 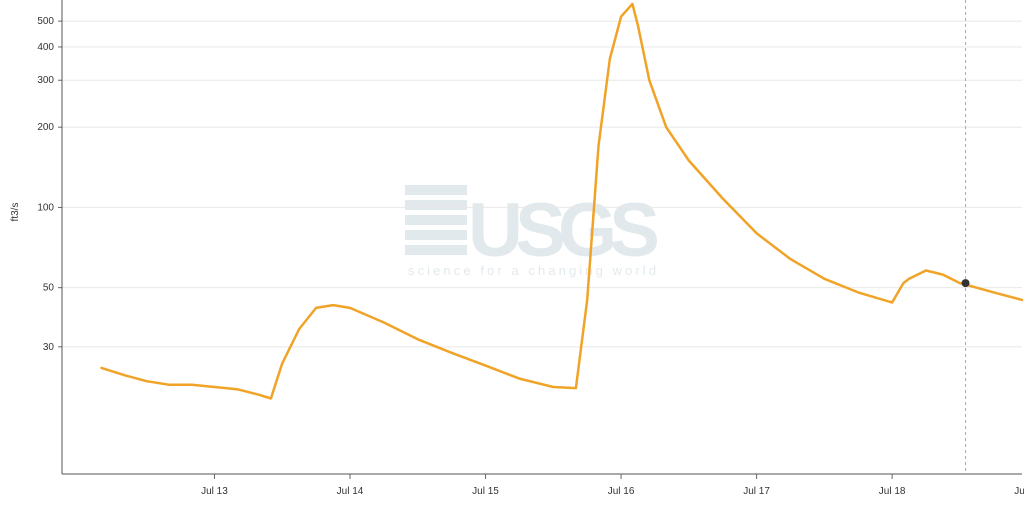 I want to click on x-tick-label: Jul 18, so click(x=892, y=491).